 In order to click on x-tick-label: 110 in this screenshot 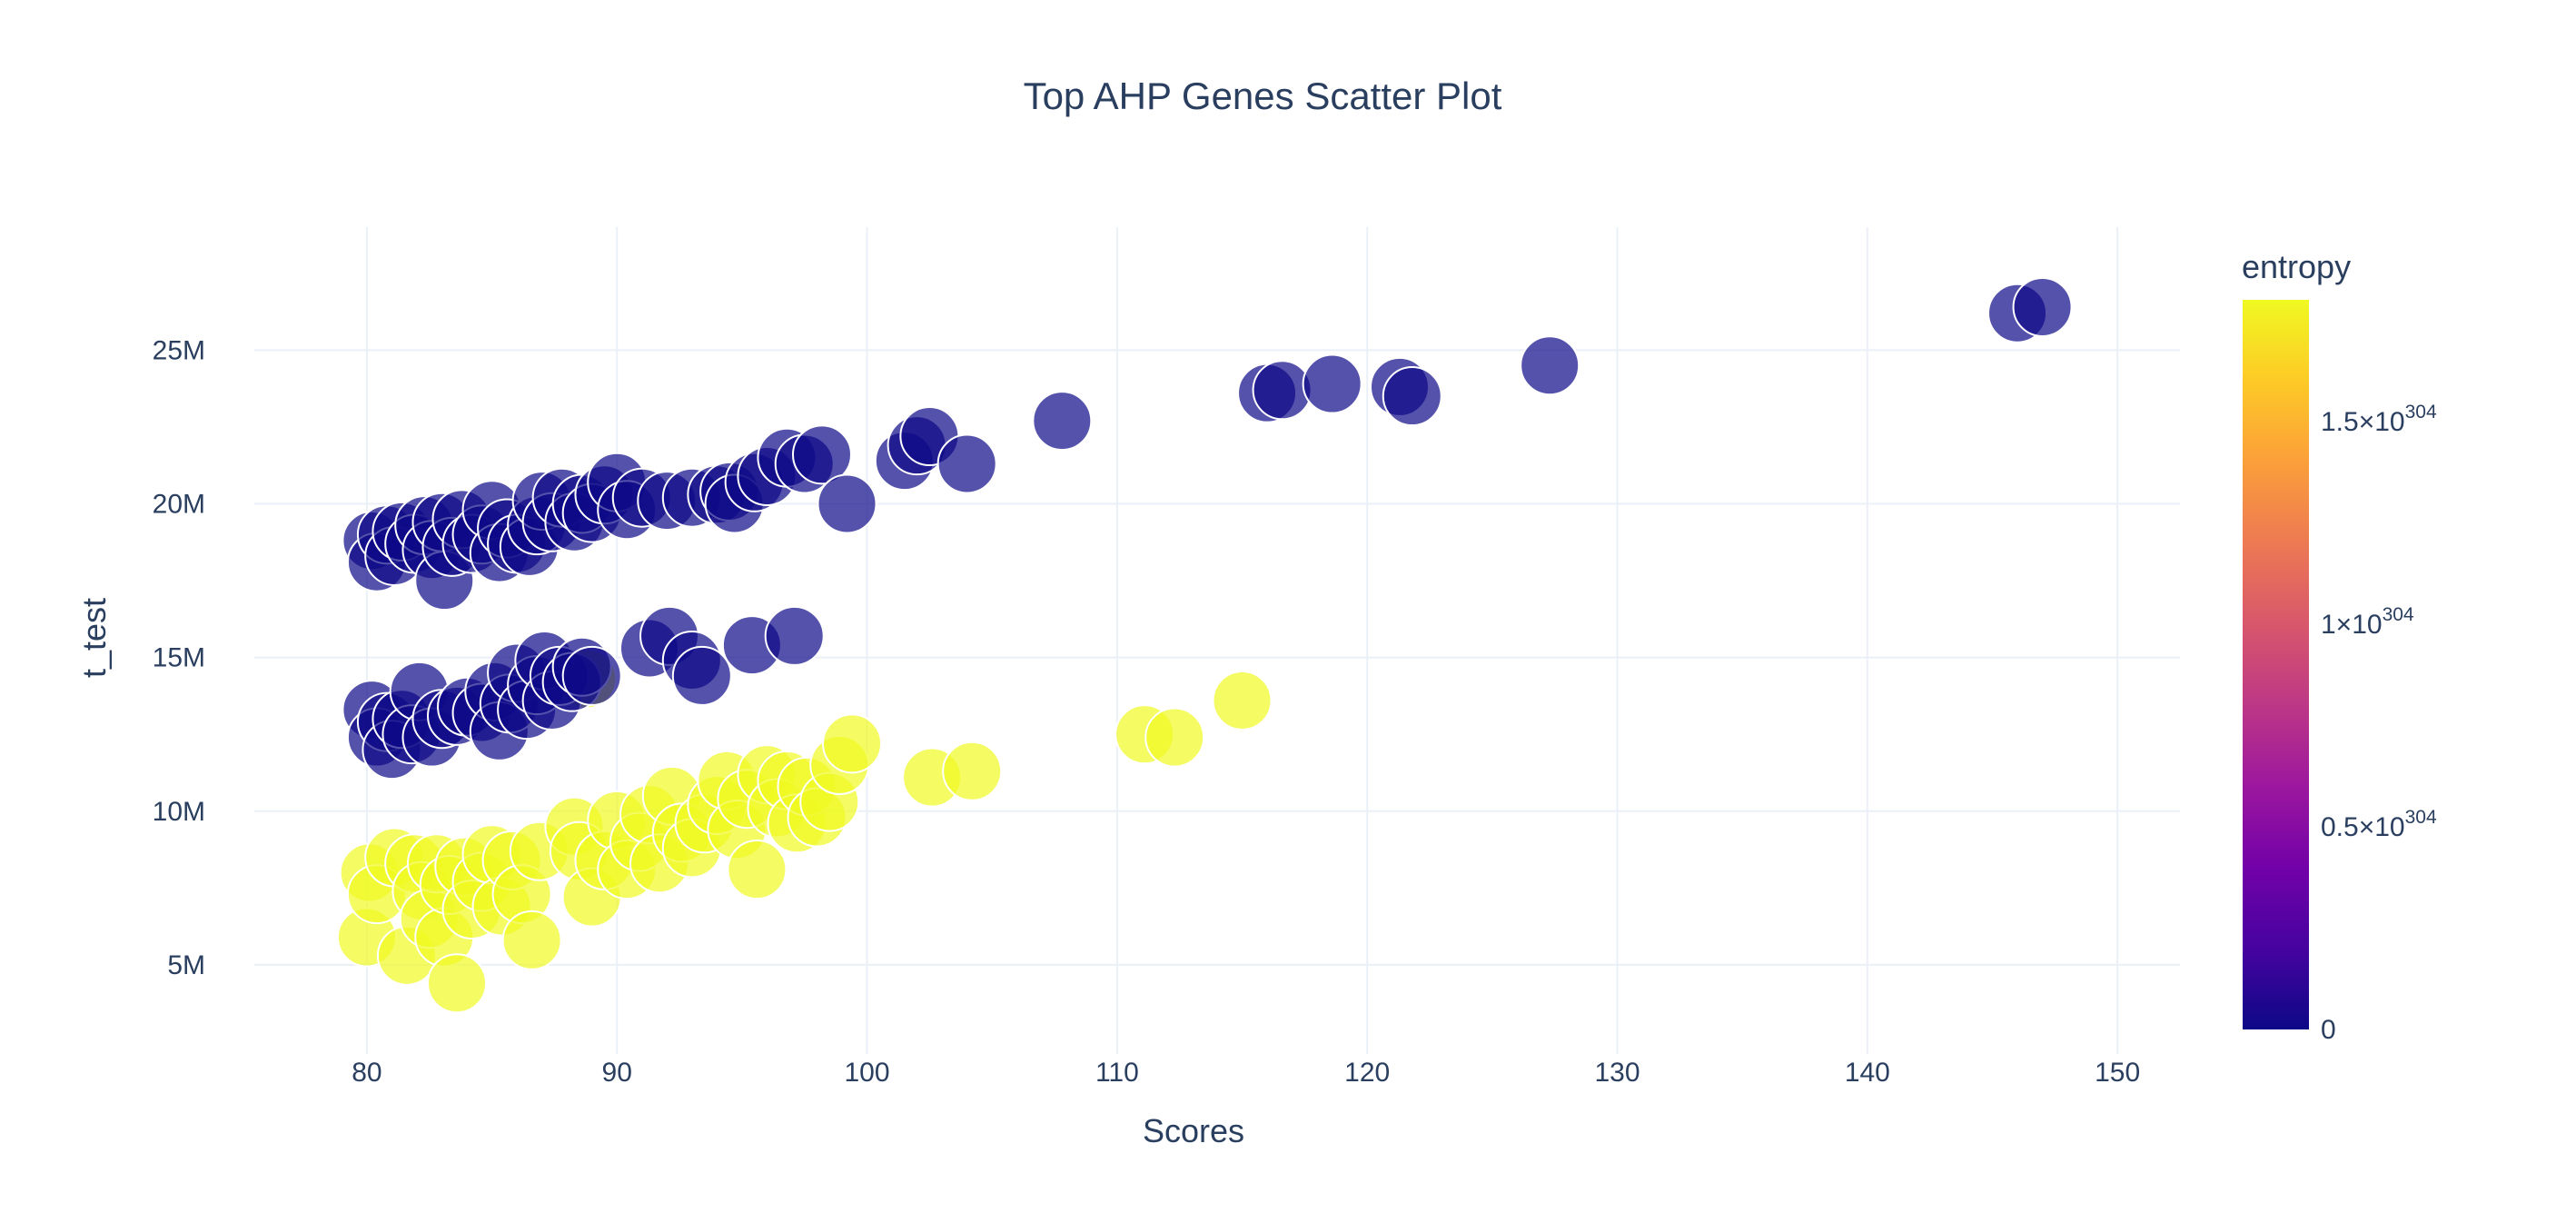, I will do `click(1117, 1073)`.